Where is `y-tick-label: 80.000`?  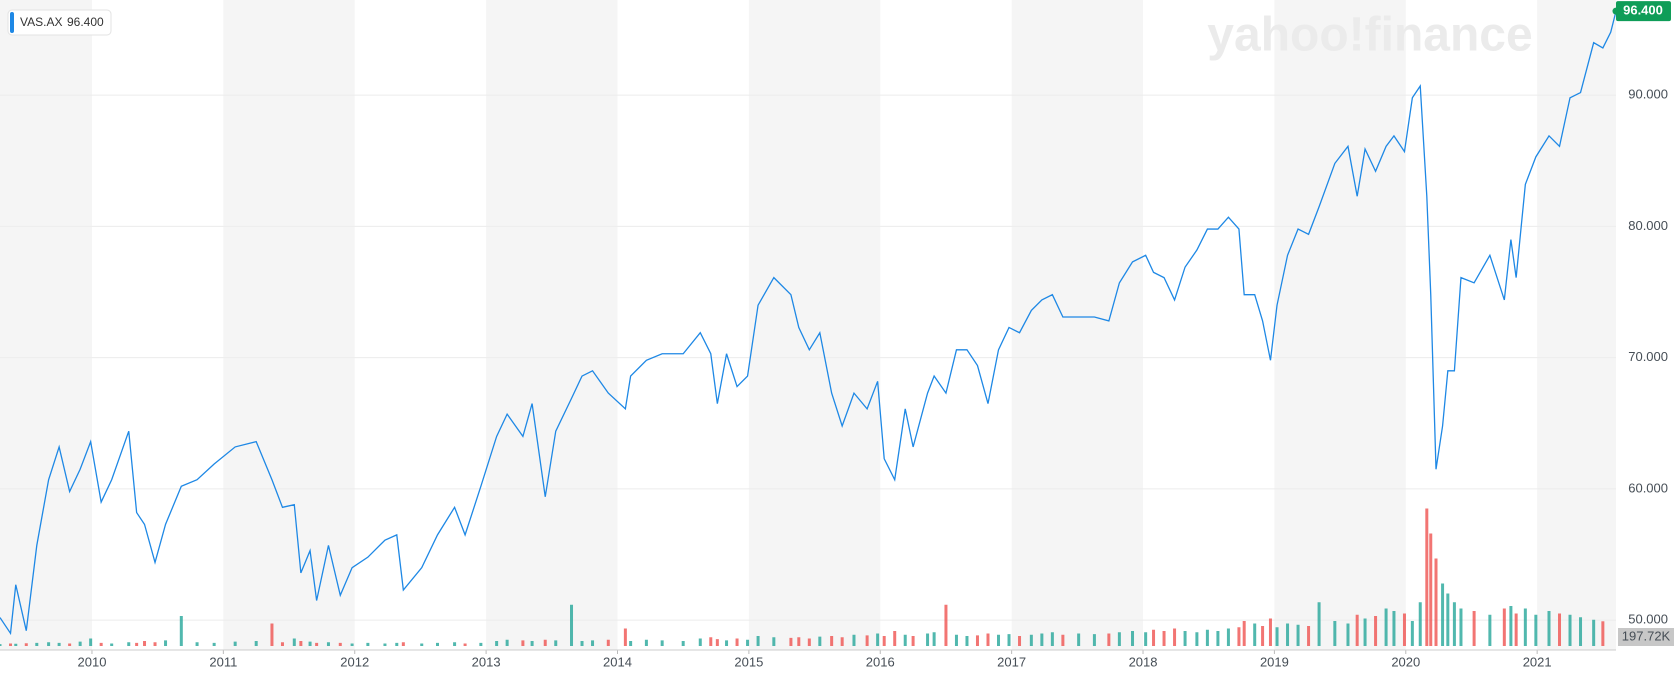
y-tick-label: 80.000 is located at coordinates (1648, 225).